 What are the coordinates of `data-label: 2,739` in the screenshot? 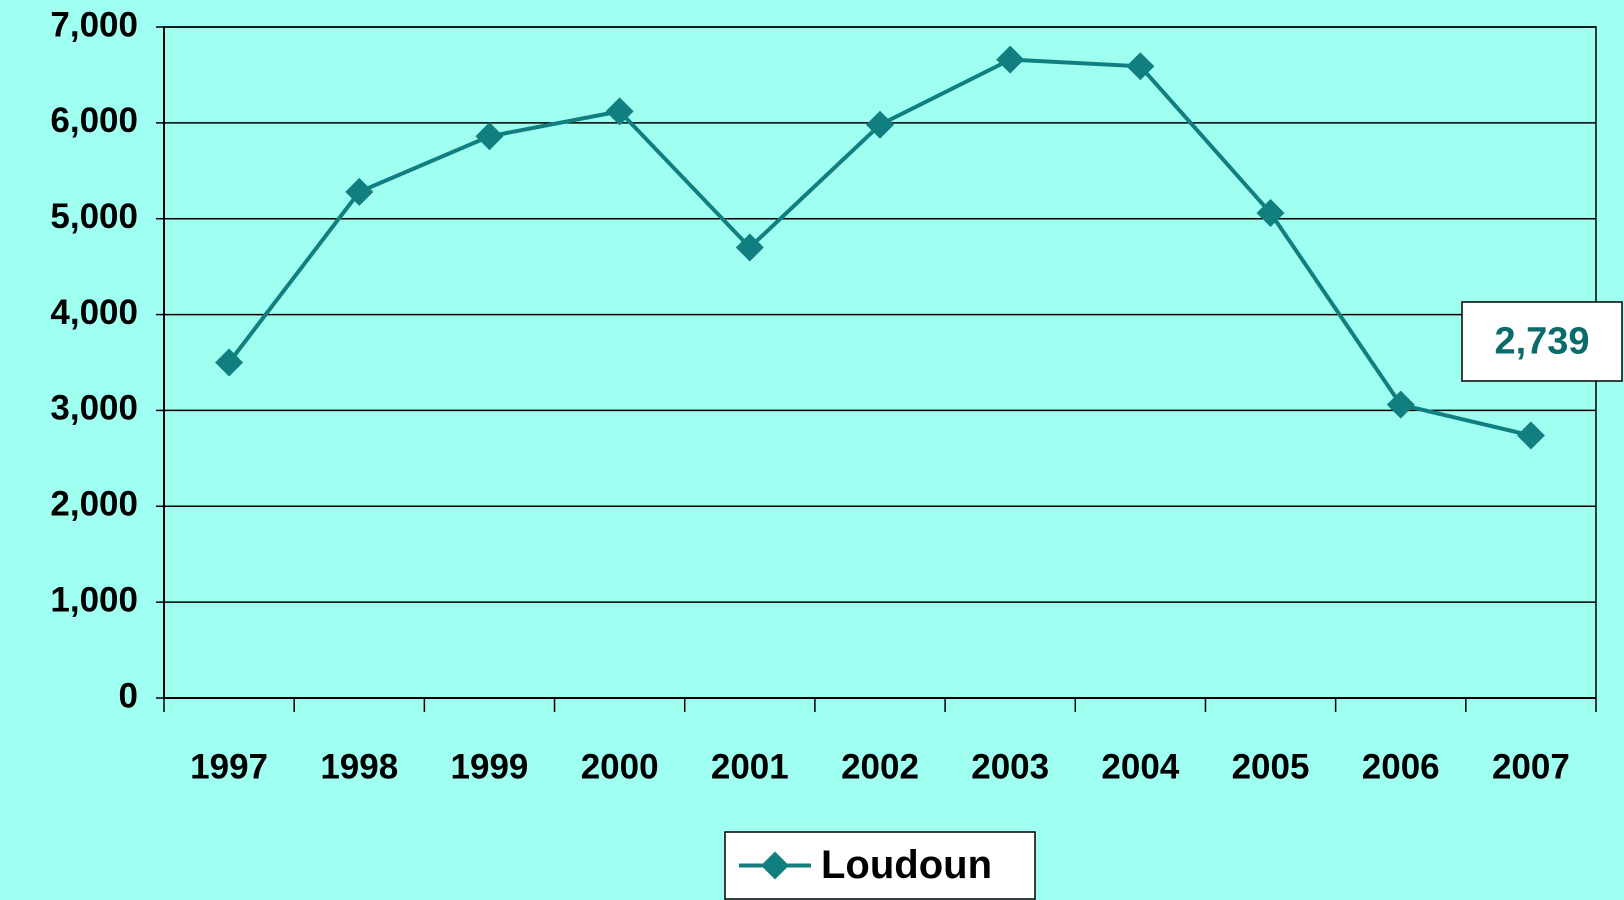 It's located at (1541, 342).